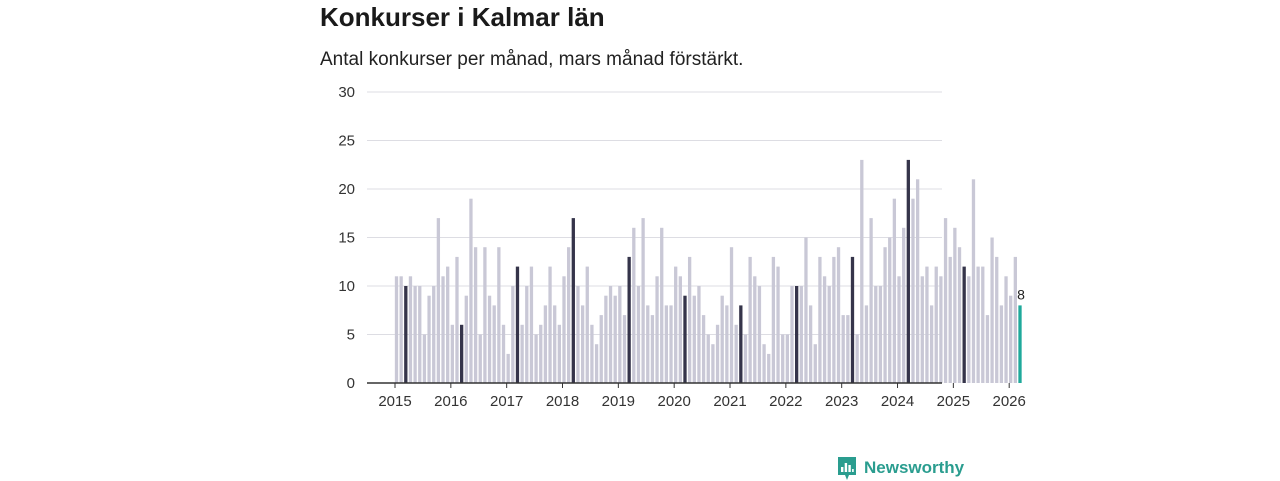  Describe the element at coordinates (900, 468) in the screenshot. I see `newsworthy-logo: Newsworthy` at that location.